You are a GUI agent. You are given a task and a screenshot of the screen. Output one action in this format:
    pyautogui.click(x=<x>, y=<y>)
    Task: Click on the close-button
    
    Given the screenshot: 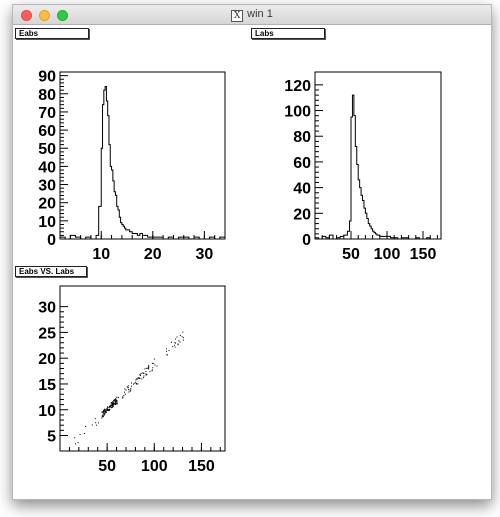 What is the action you would take?
    pyautogui.click(x=26, y=15)
    